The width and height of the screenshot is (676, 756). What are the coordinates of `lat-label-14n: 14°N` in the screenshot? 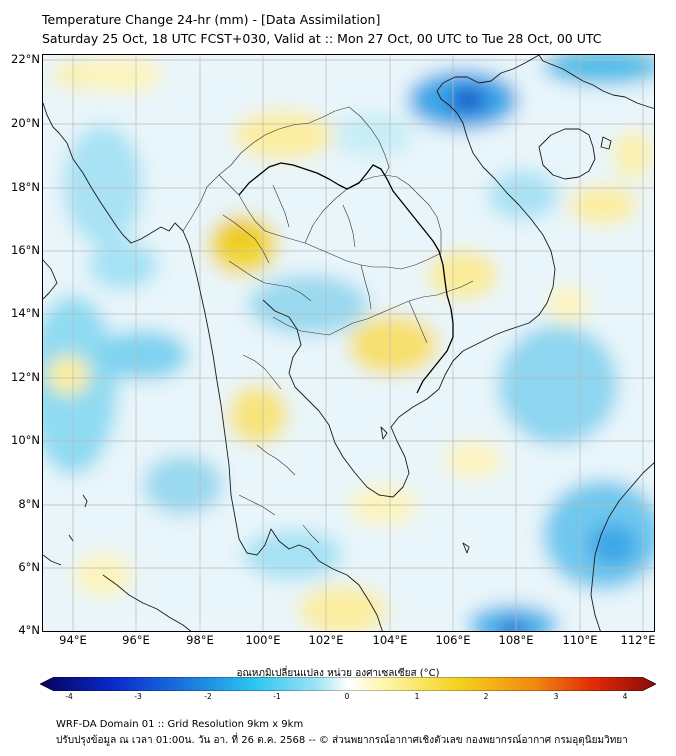 It's located at (25, 313).